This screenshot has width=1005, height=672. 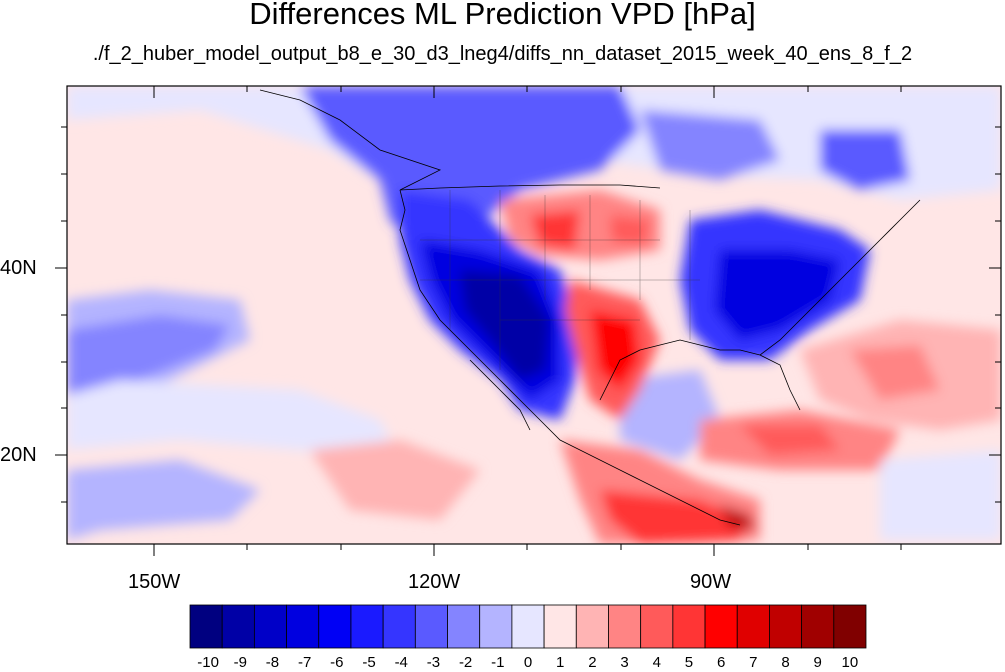 I want to click on colorbar-tick-label: -3, so click(x=433, y=662).